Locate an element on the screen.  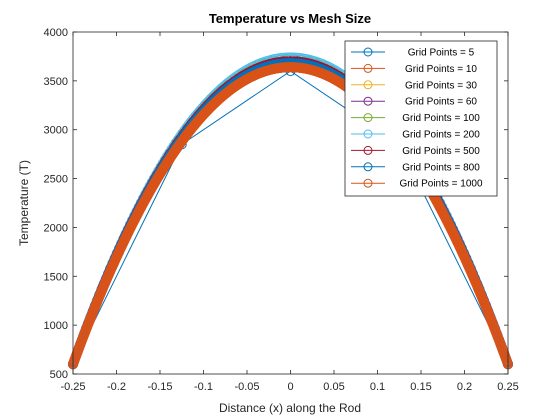
x-tick-label: 0.1 is located at coordinates (377, 387).